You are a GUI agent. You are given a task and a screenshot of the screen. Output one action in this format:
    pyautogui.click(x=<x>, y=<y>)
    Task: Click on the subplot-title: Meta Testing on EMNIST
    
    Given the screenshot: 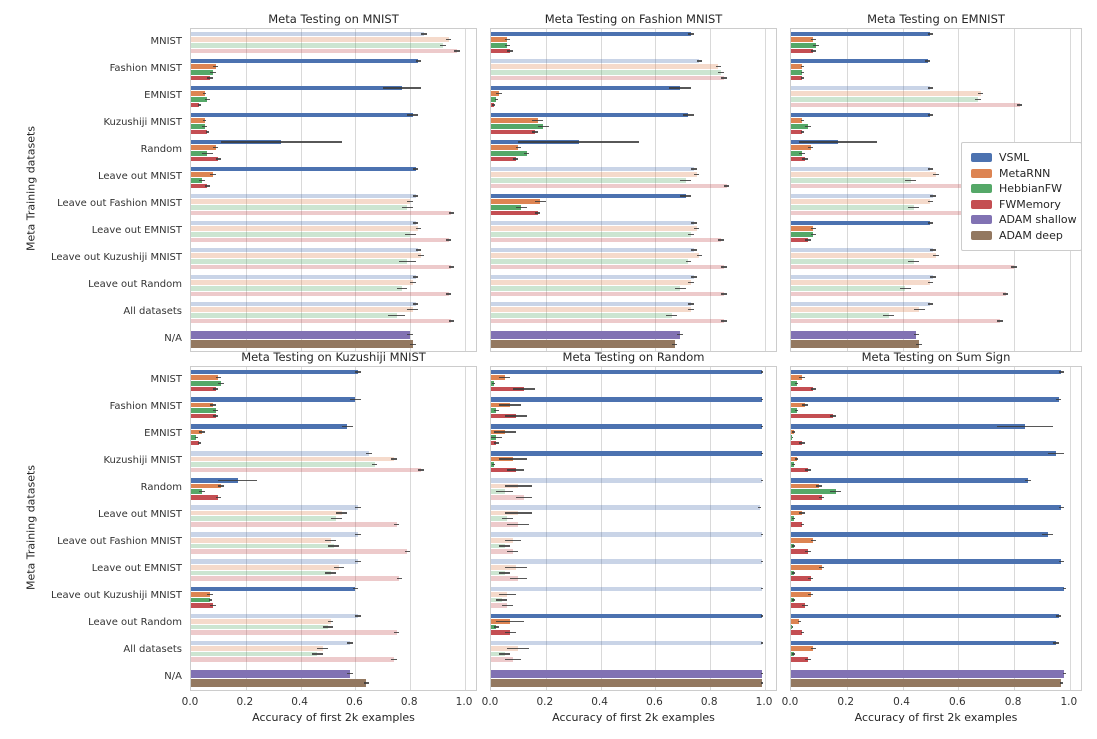 What is the action you would take?
    pyautogui.click(x=936, y=19)
    